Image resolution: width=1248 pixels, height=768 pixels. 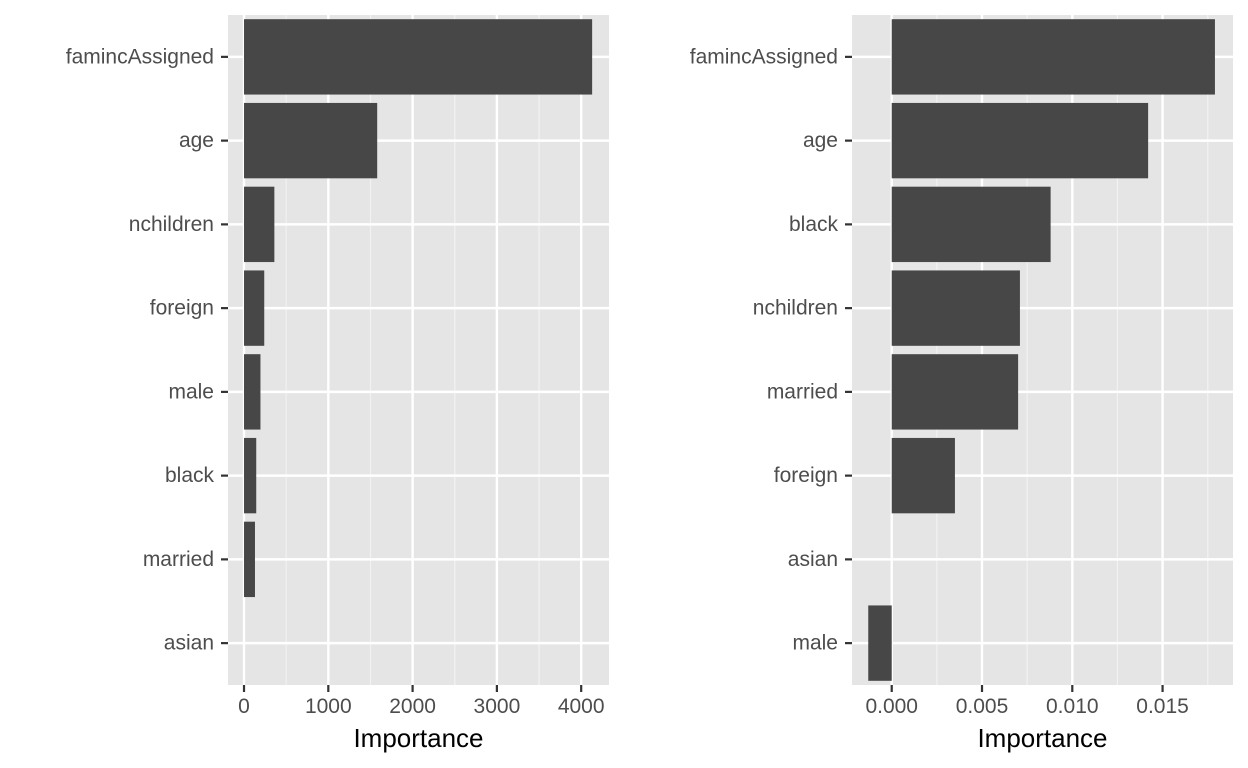 I want to click on x-tick-label: 0.000, so click(x=891, y=706).